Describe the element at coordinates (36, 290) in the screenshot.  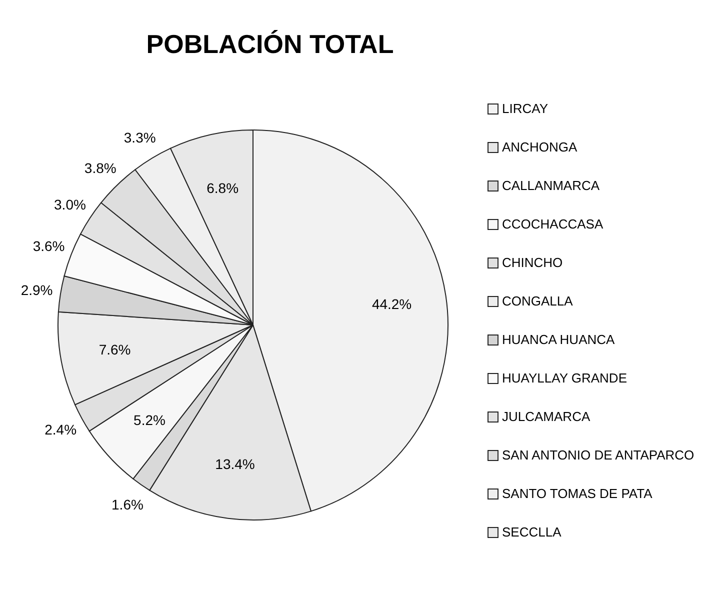
I see `data-label: 2.9%` at that location.